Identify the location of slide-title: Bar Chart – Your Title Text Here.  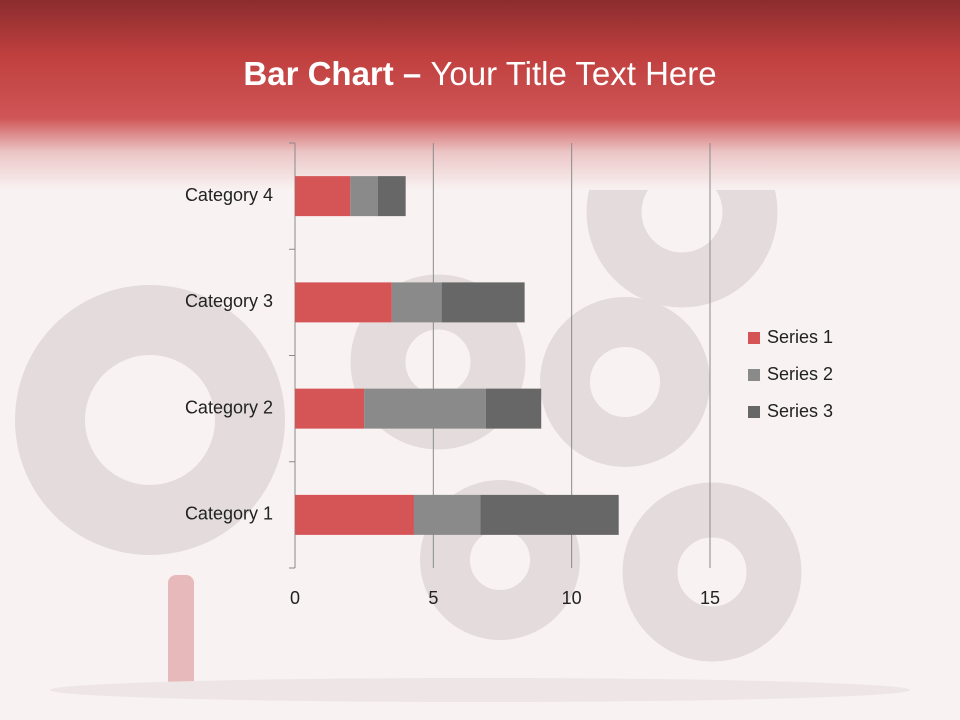
(479, 73).